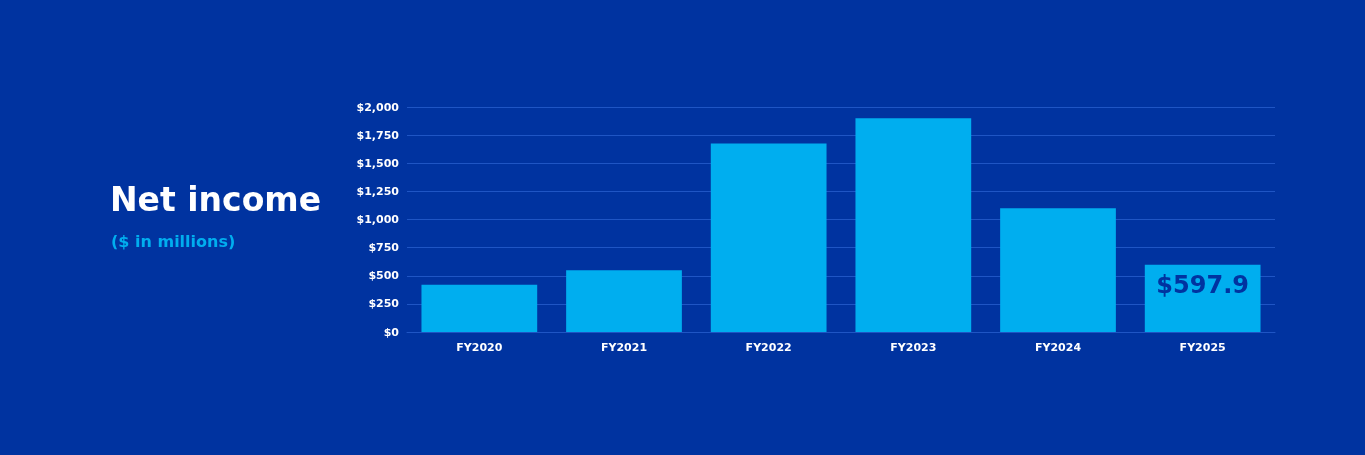  Describe the element at coordinates (1058, 347) in the screenshot. I see `x-tick-label: FY2024` at that location.